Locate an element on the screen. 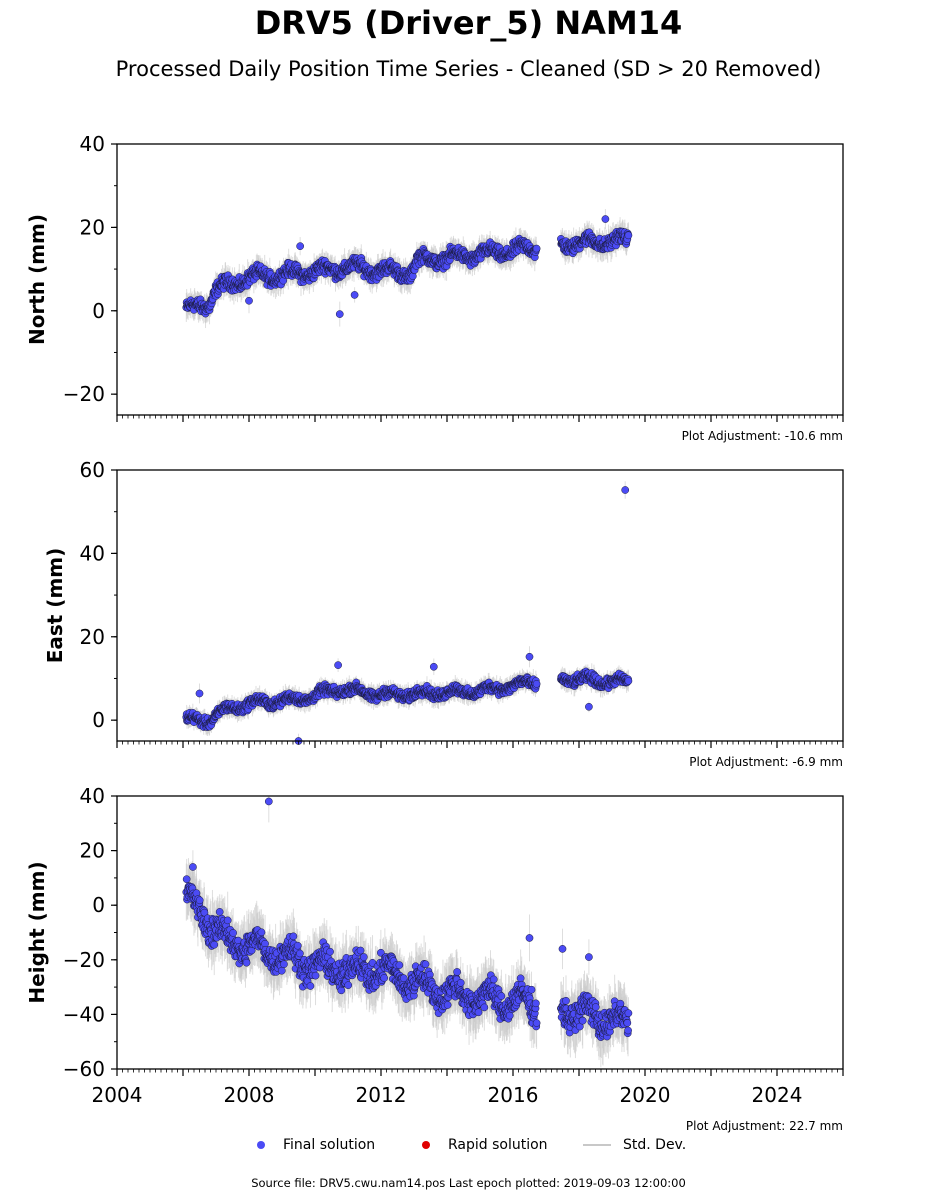 Image resolution: width=937 pixels, height=1200 pixels. plot-adjustment: Plot Adjustment: -6.9 mm is located at coordinates (766, 762).